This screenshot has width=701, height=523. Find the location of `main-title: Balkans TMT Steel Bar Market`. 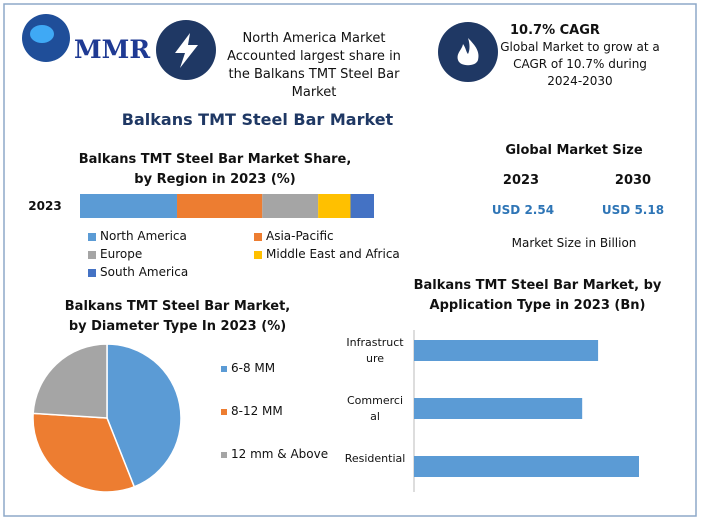

main-title: Balkans TMT Steel Bar Market is located at coordinates (257, 119).